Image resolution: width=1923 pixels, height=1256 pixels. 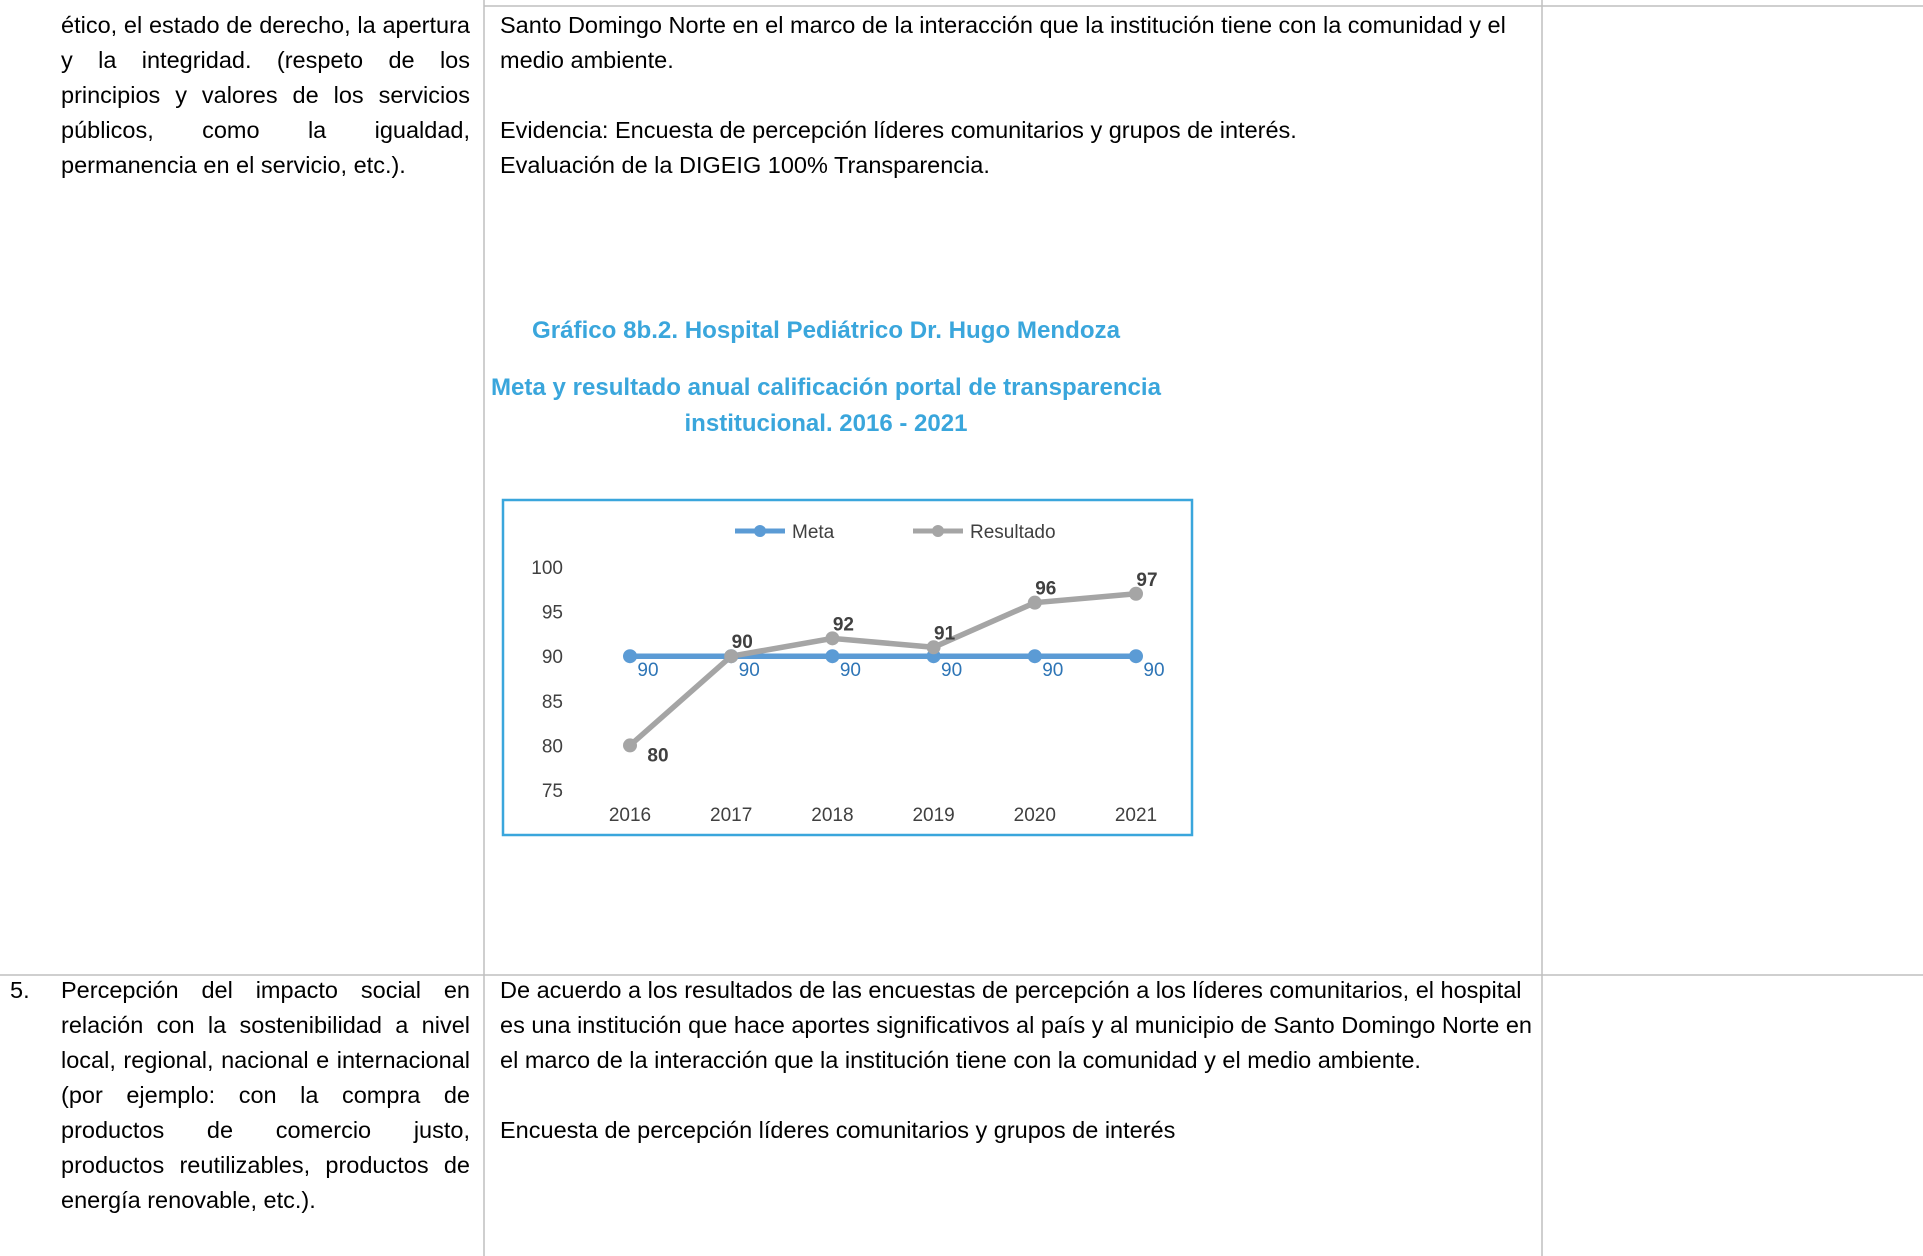 What do you see at coordinates (552, 702) in the screenshot?
I see `y-tick-label: 85` at bounding box center [552, 702].